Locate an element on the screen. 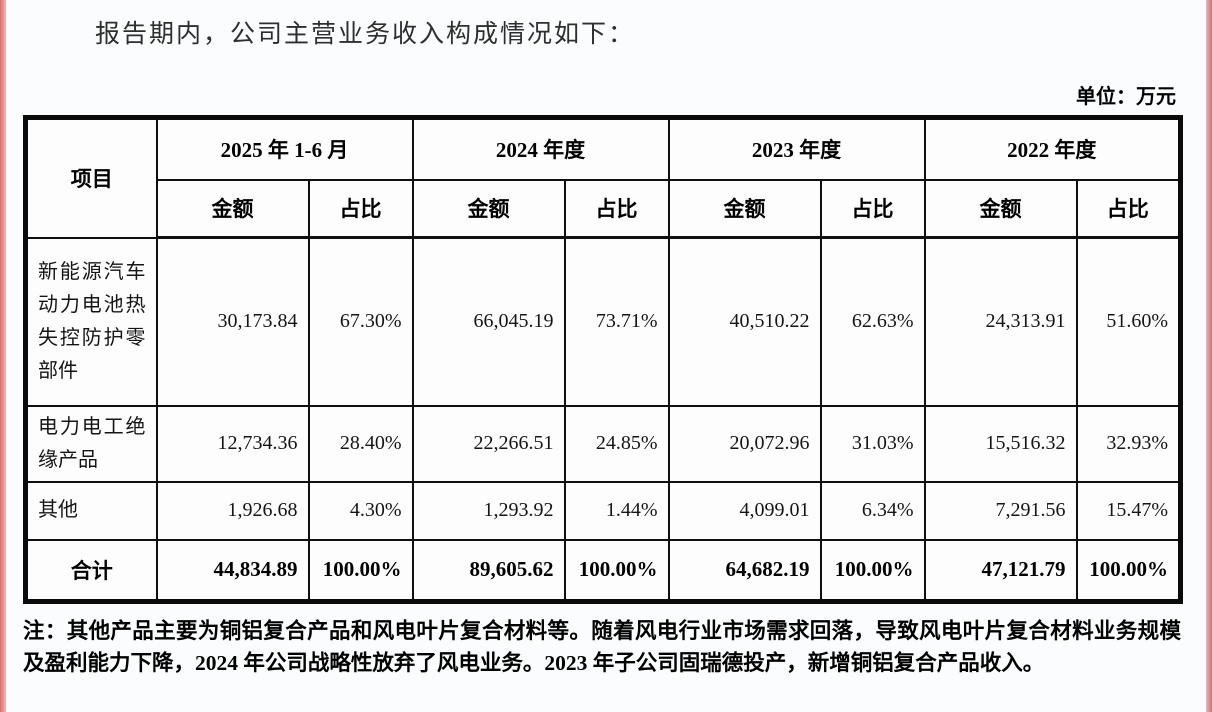 Image resolution: width=1212 pixels, height=712 pixels. table-cell: 4,099.01 is located at coordinates (744, 510).